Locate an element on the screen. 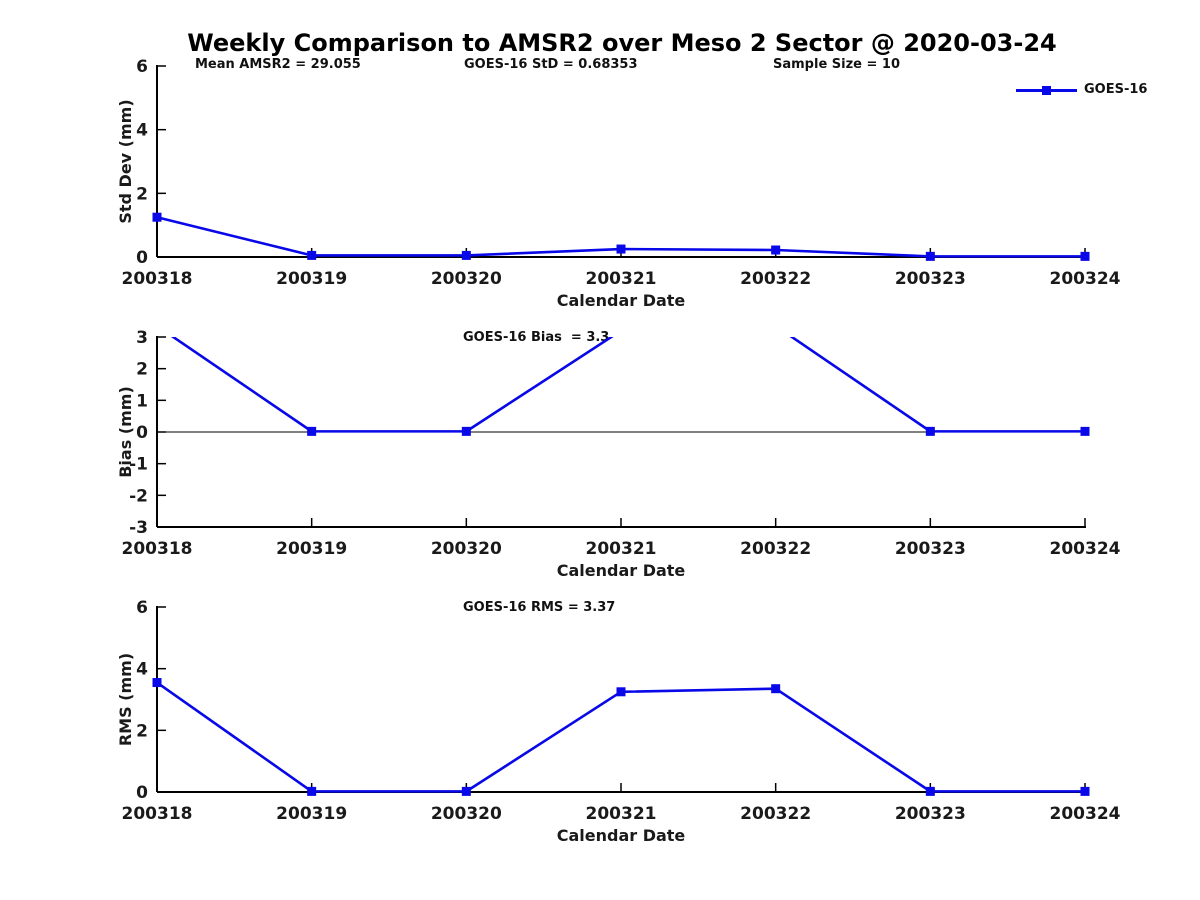 The width and height of the screenshot is (1200, 900). y-axis-label: Bias (mm) is located at coordinates (125, 432).